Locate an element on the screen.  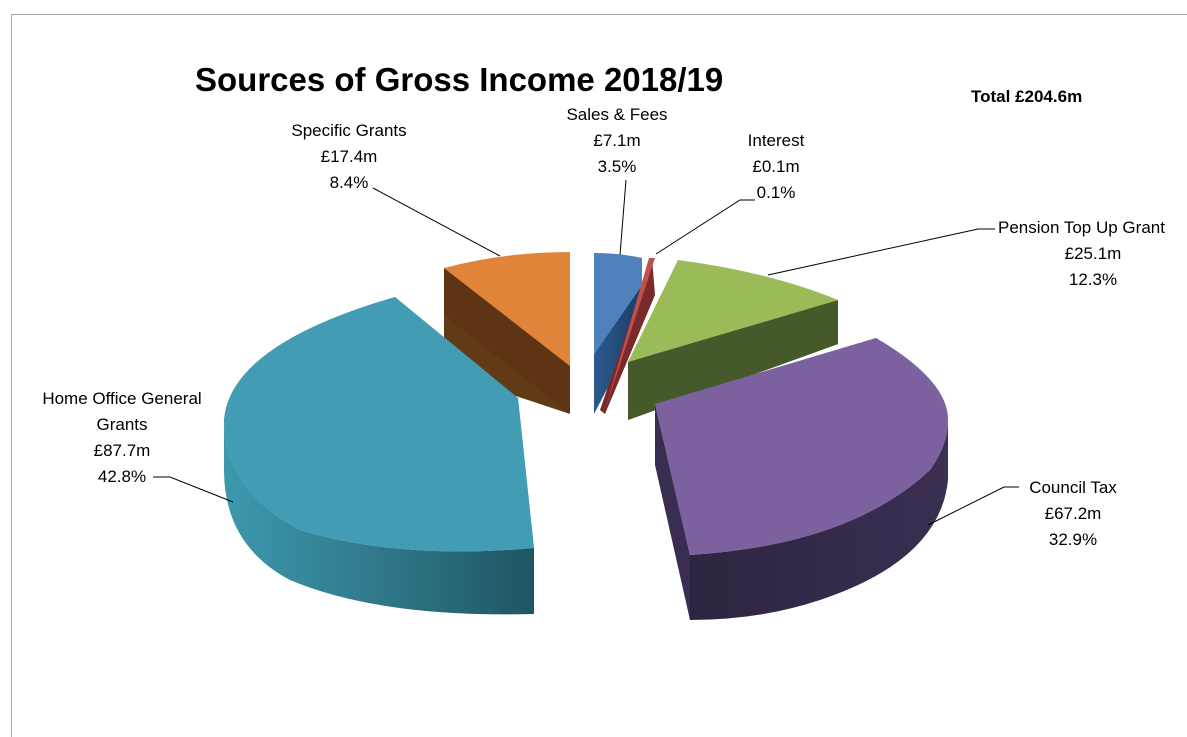
pie-slice-interest is located at coordinates (627, 336).